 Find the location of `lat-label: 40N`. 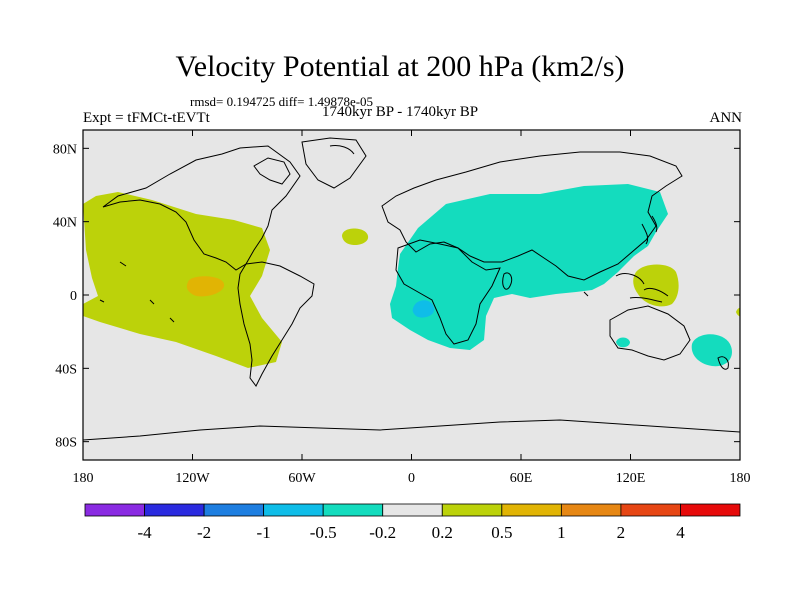

lat-label: 40N is located at coordinates (65, 223).